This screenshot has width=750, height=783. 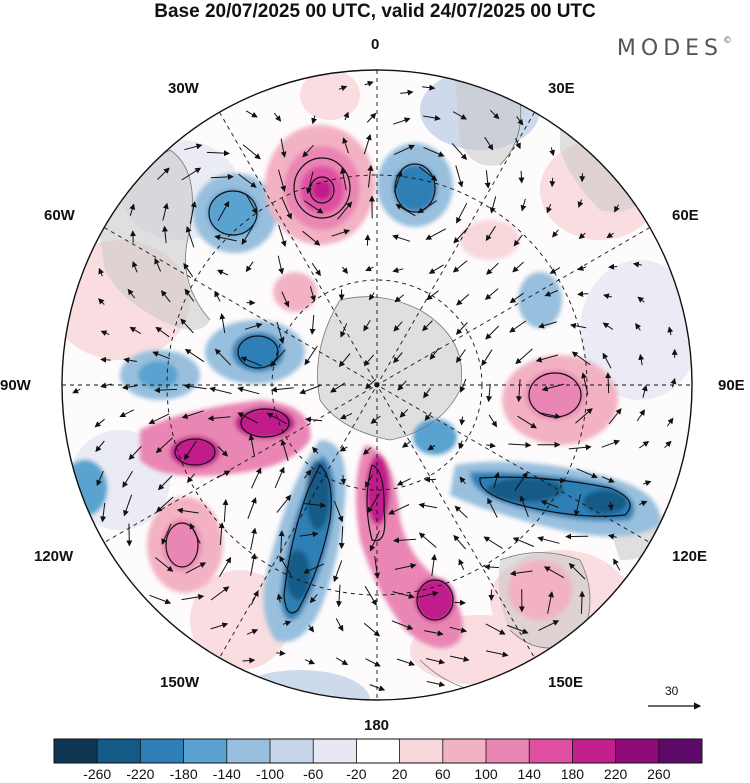 What do you see at coordinates (399, 774) in the screenshot?
I see `colorbar-tick-label: 20` at bounding box center [399, 774].